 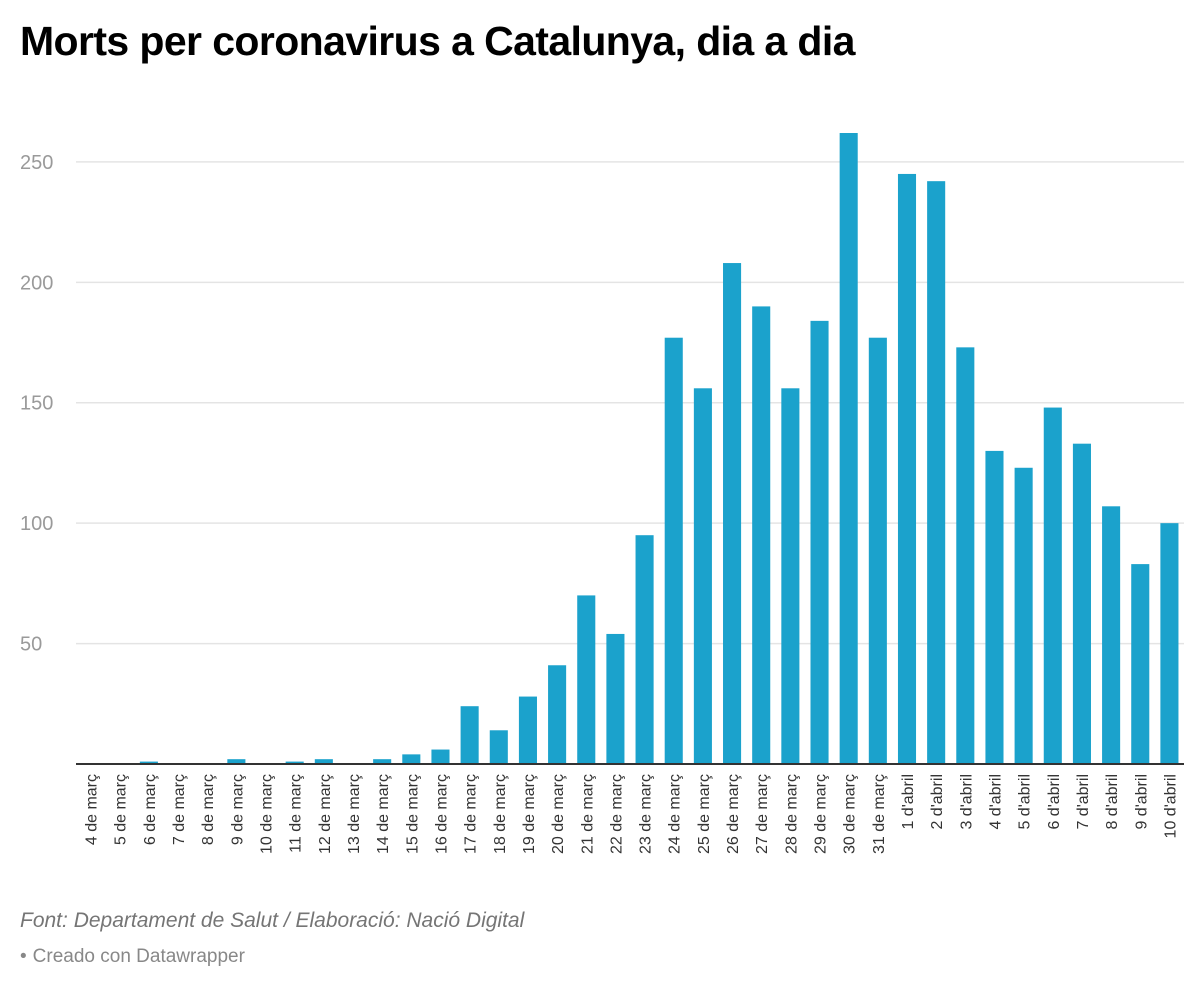 I want to click on x-tick-label: 2 d'abril, so click(x=937, y=802).